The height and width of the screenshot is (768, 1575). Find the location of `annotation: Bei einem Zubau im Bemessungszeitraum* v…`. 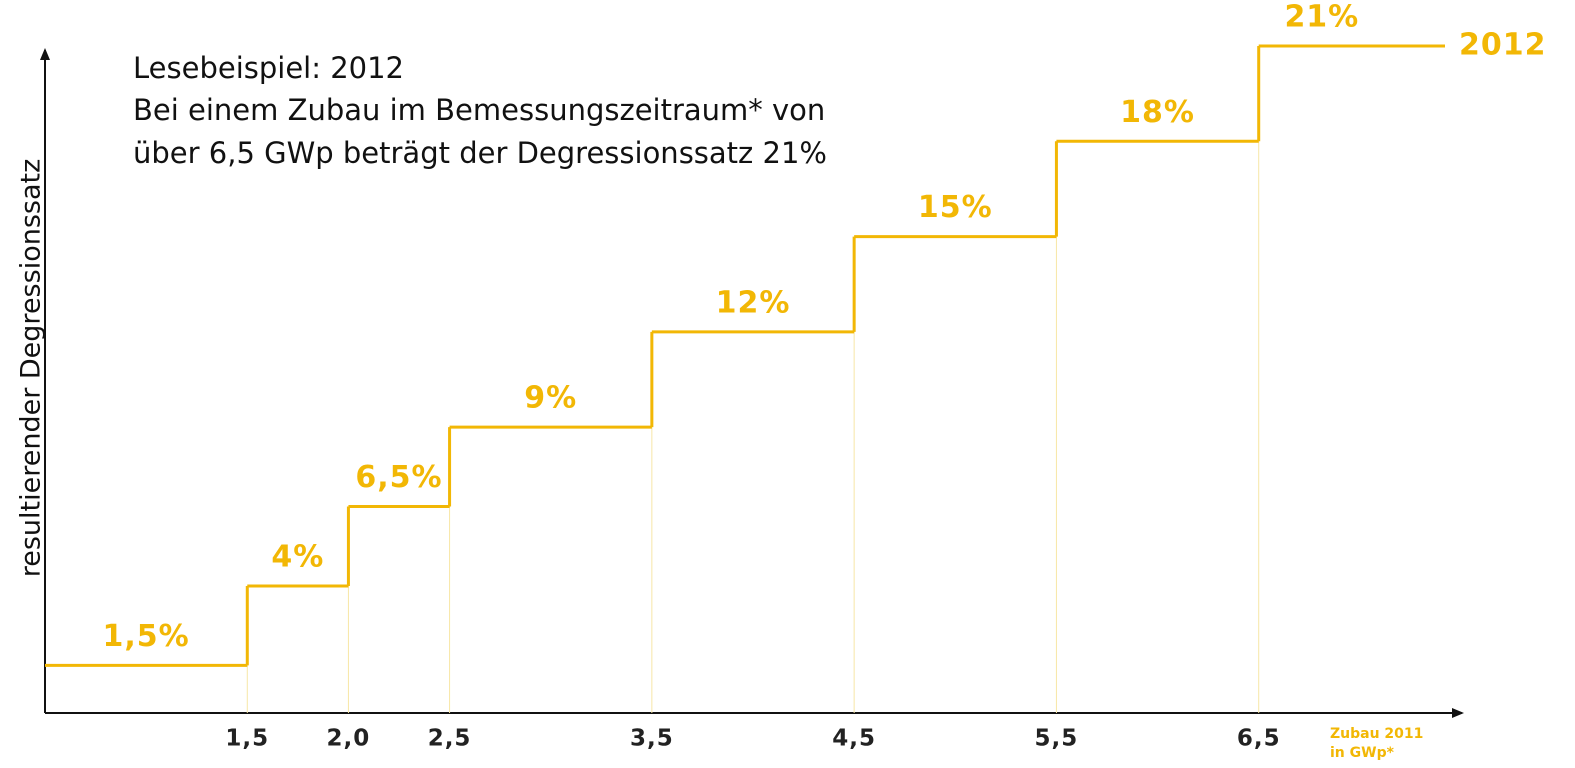

annotation: Bei einem Zubau im Bemessungszeitraum* v… is located at coordinates (479, 110).